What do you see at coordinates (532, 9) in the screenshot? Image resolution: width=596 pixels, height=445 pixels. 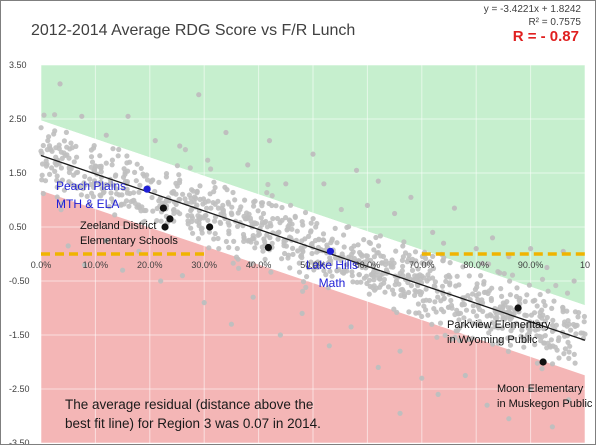 I see `trendline-equation: y = -3.4221x + 1.8242` at bounding box center [532, 9].